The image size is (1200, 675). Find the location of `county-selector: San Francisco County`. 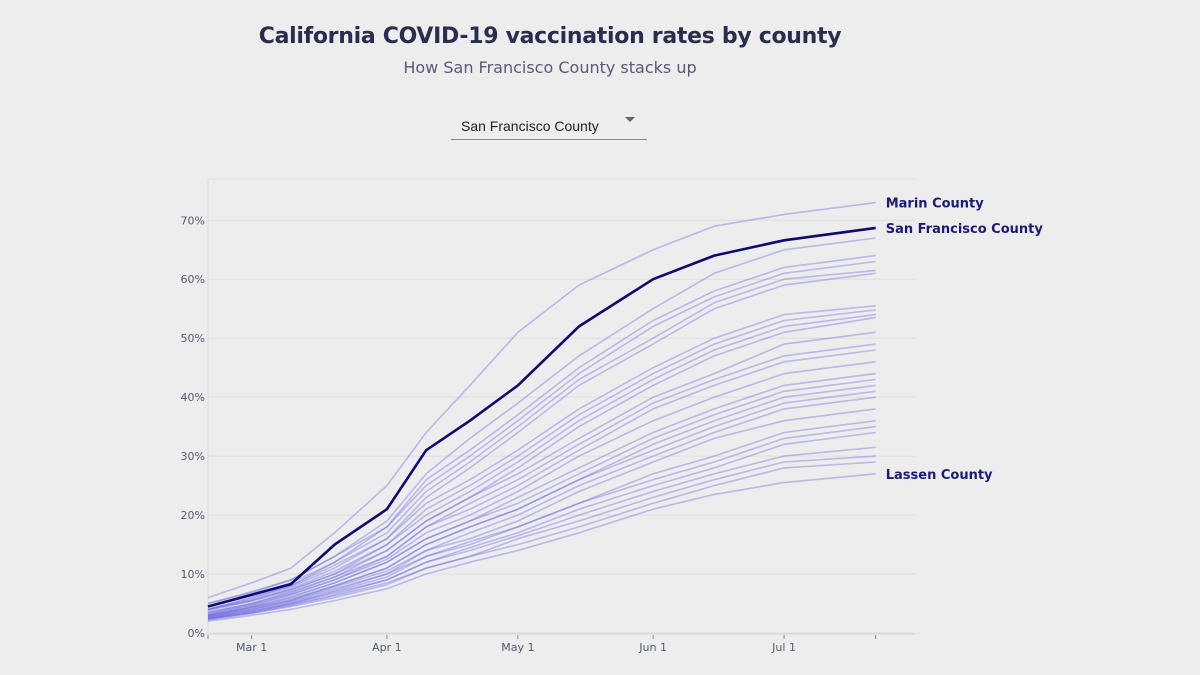

county-selector: San Francisco County is located at coordinates (549, 125).